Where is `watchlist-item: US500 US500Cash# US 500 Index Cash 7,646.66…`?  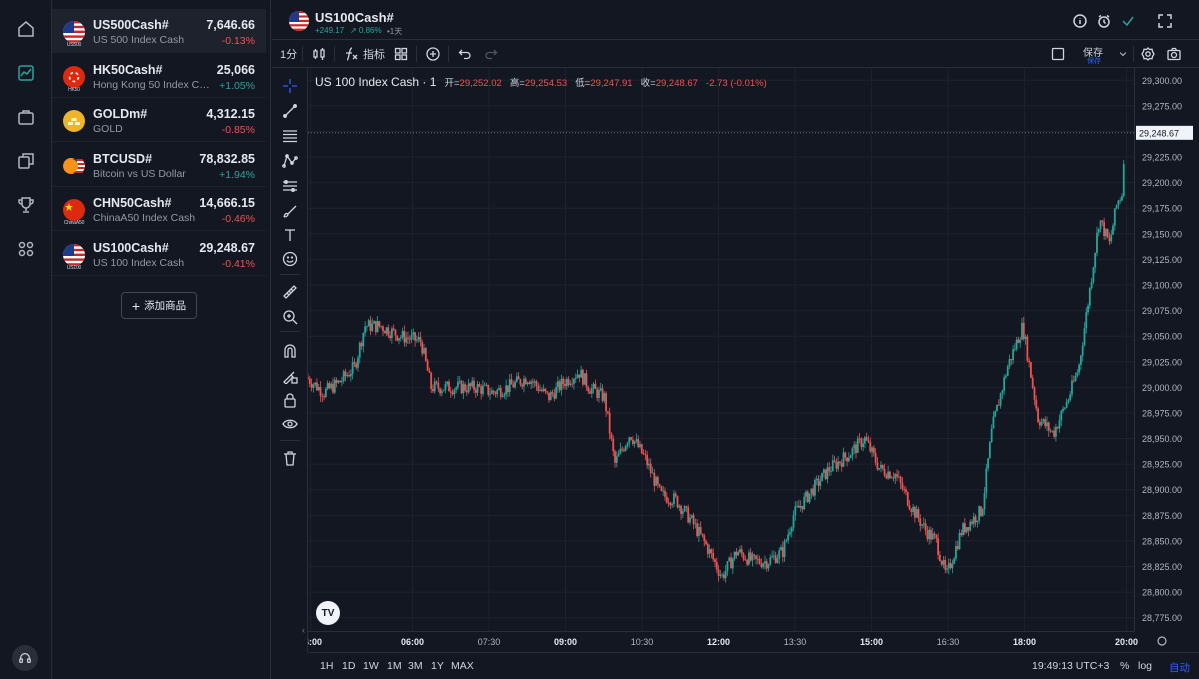
watchlist-item: US500 US500Cash# US 500 Index Cash 7,646.66… is located at coordinates (159, 31).